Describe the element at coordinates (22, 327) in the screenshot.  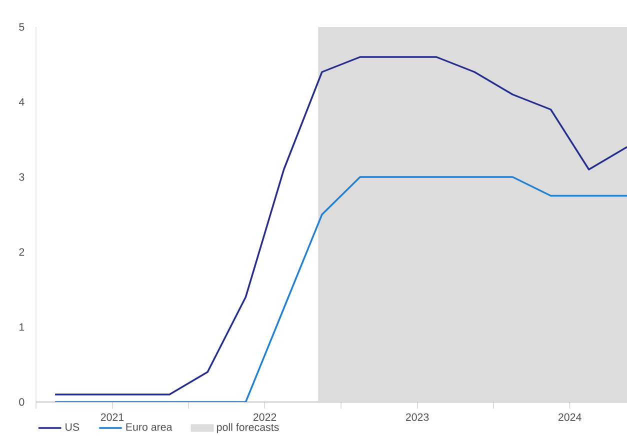
I see `y-tick-label: 1` at that location.